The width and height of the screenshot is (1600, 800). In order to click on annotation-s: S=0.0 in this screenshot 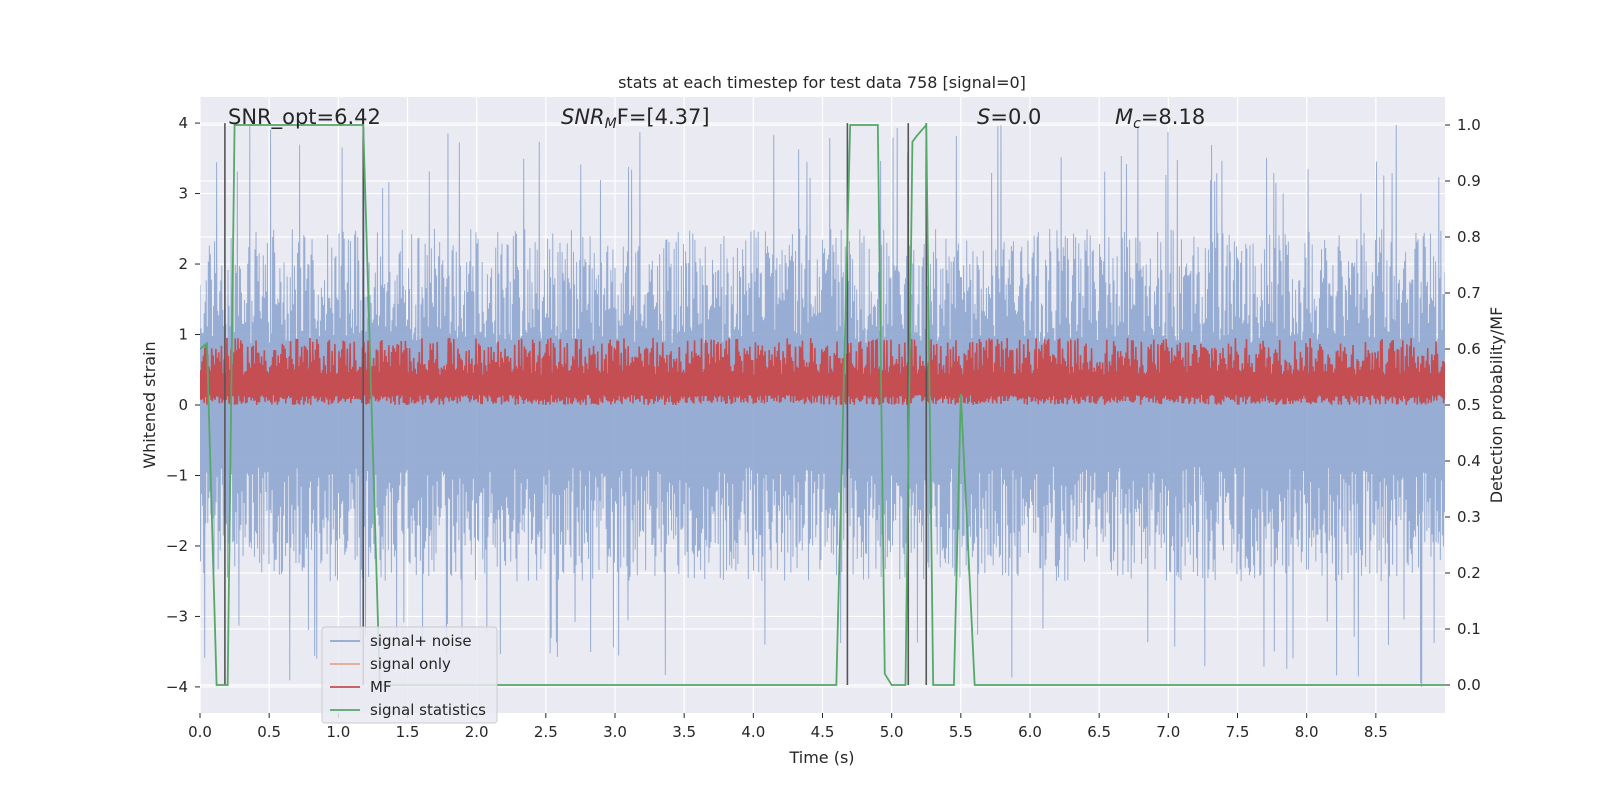, I will do `click(1009, 117)`.